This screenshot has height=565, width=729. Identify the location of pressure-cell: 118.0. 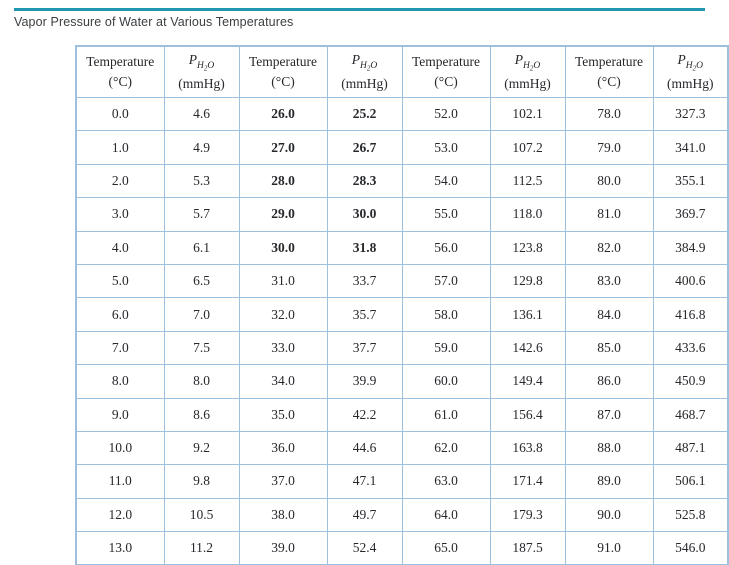
(527, 214).